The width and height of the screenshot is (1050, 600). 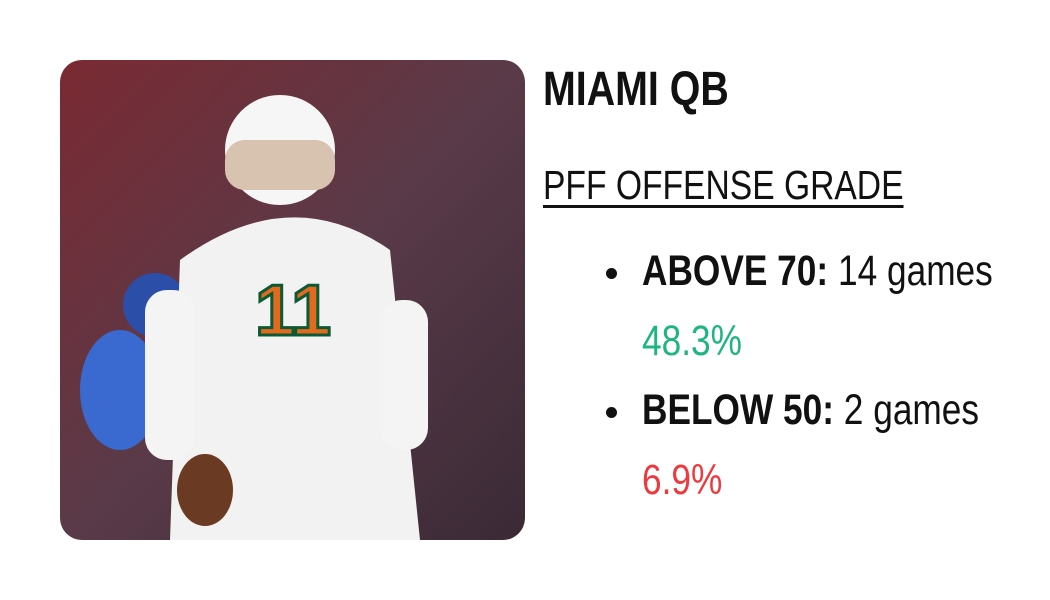 I want to click on item-label: ABOVE 70:, so click(x=735, y=271).